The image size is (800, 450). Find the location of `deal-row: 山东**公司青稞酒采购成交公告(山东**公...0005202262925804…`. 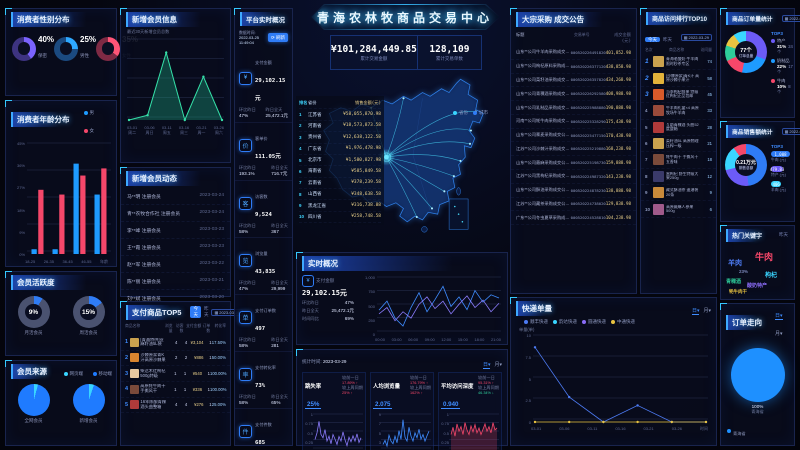

deal-row: 山东**公司青稞酒采购成交公告(山东**公...0005202262925804… is located at coordinates (573, 94).